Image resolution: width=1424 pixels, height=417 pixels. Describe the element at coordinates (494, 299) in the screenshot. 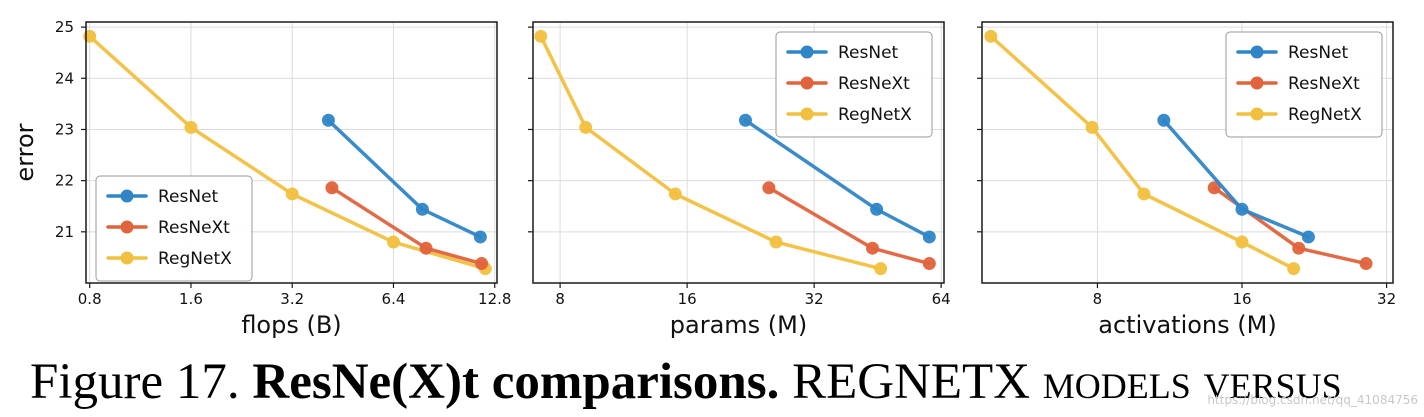

I see `x-tick-label: 12.8` at that location.